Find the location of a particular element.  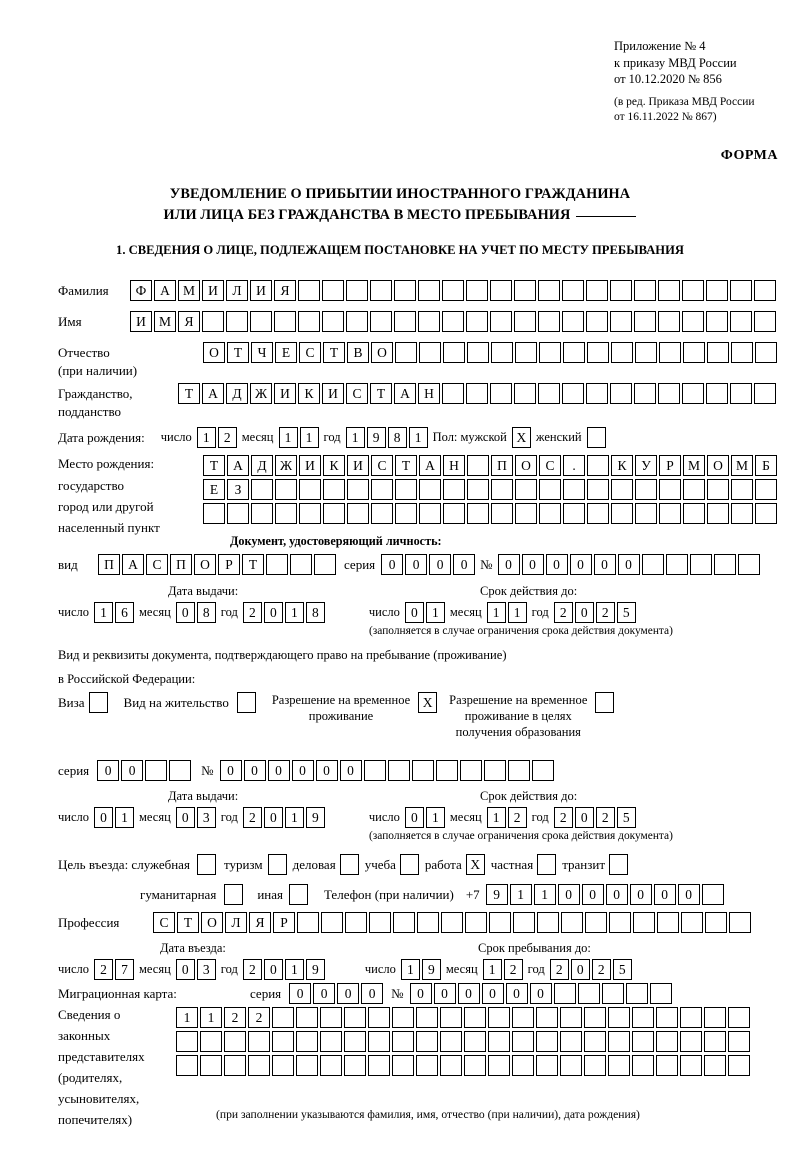

representatives-row-2-cells is located at coordinates (463, 1041).